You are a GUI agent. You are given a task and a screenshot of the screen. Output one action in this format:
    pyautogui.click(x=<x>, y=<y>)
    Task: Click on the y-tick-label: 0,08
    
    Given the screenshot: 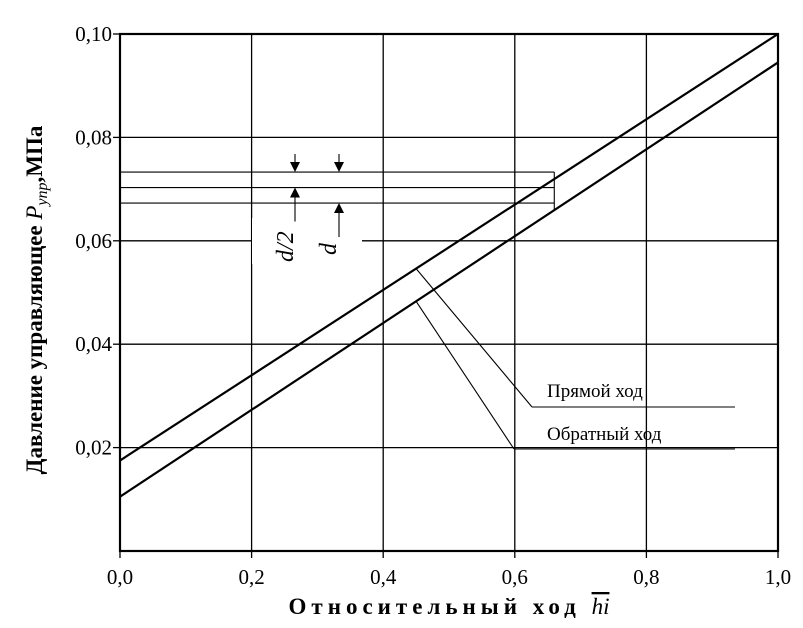 What is the action you would take?
    pyautogui.click(x=93, y=137)
    